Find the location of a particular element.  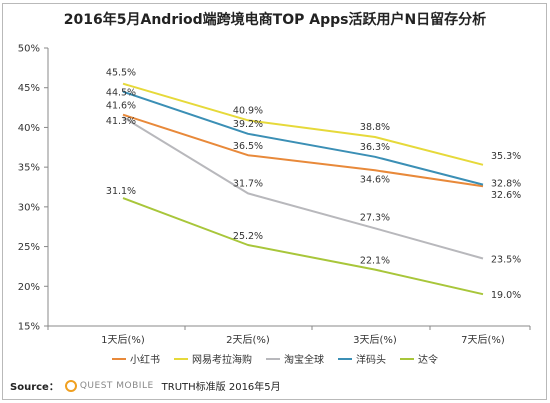

source-line: Source： QUEST MOBILE TRUTH标准版 2016年5月 is located at coordinates (145, 385).